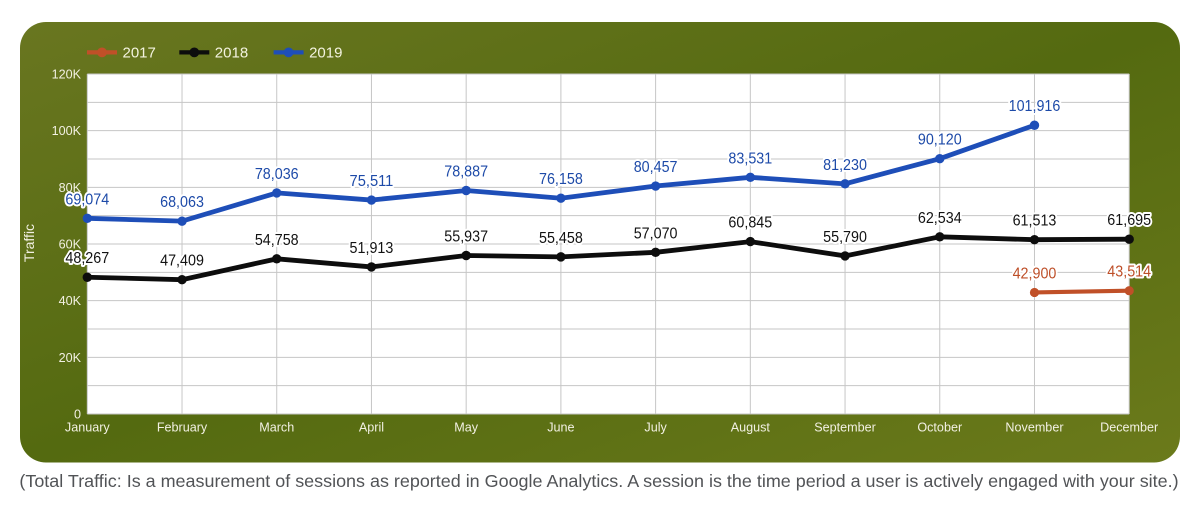 This screenshot has width=1198, height=510. What do you see at coordinates (845, 428) in the screenshot?
I see `svg-text: September` at bounding box center [845, 428].